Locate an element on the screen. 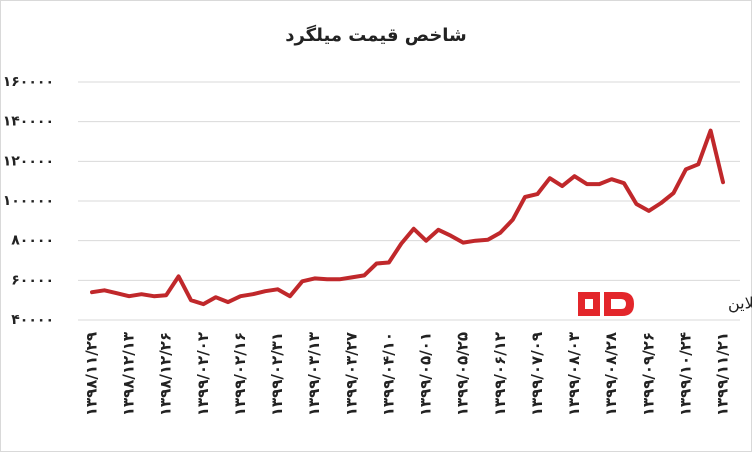  y-tick-label: ۶۰۰۰۰ is located at coordinates (32, 280).